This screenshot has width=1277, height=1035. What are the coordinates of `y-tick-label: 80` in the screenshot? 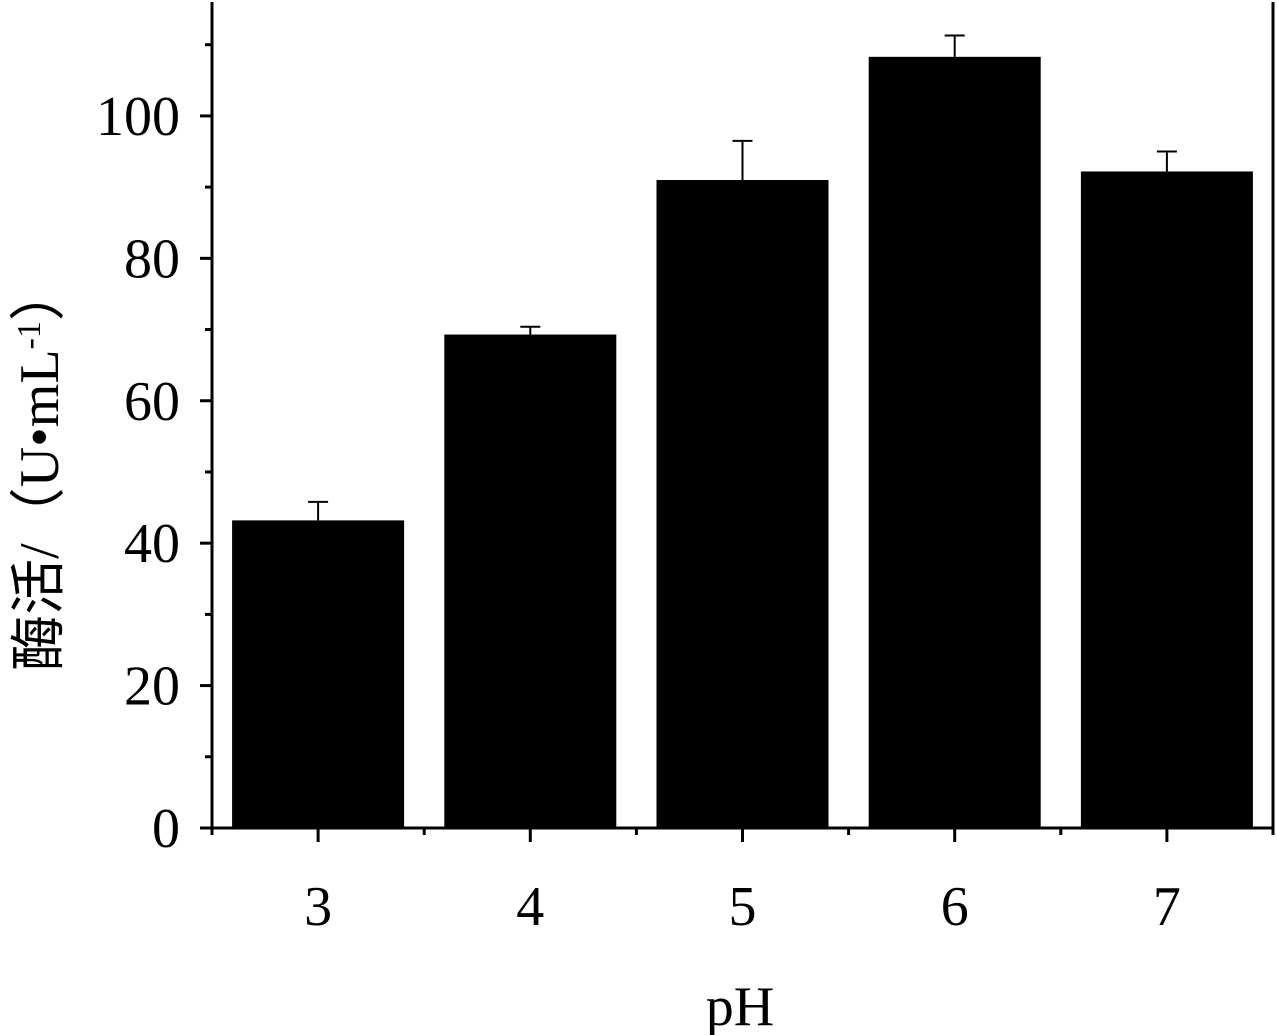 It's located at (152, 259).